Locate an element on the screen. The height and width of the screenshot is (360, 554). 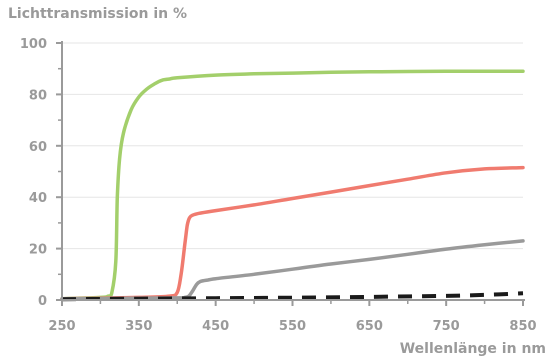
x-tick-label-4: 650 is located at coordinates (369, 326).